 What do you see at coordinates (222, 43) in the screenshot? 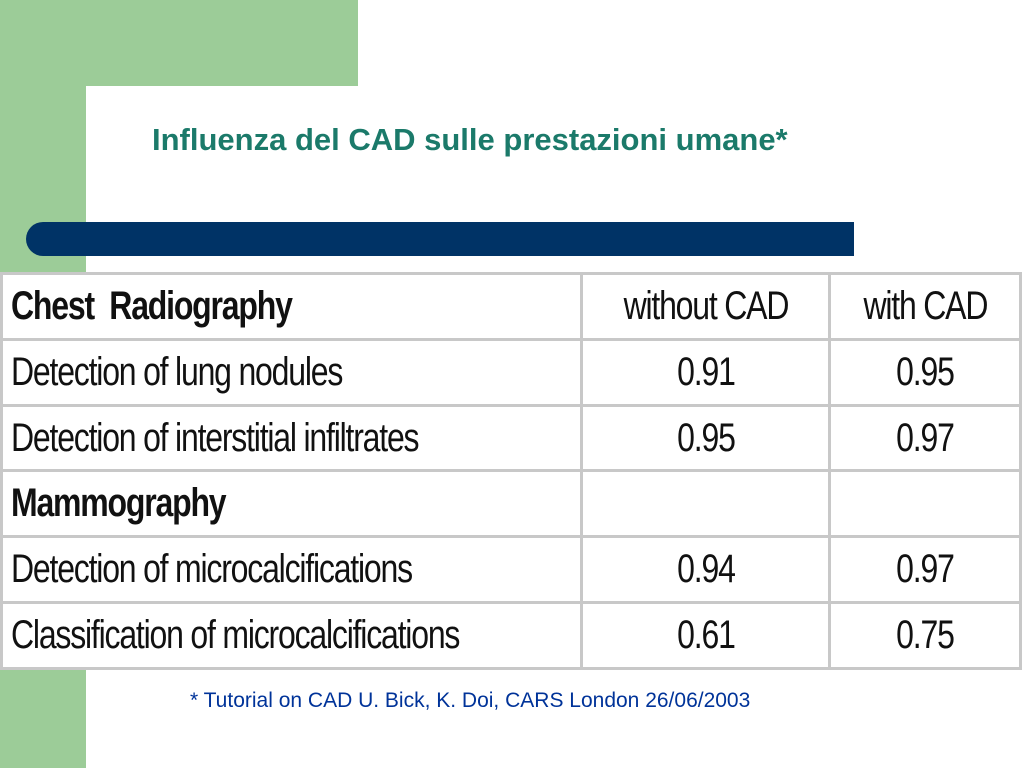
I see `top-green-block` at bounding box center [222, 43].